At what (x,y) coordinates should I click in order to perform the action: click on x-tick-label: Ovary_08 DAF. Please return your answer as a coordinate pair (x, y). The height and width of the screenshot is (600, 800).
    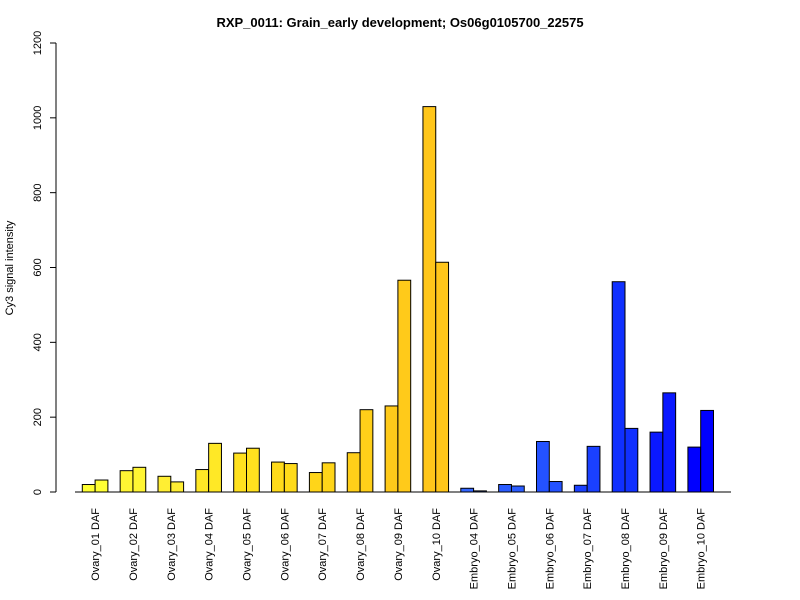
    Looking at the image, I should click on (361, 544).